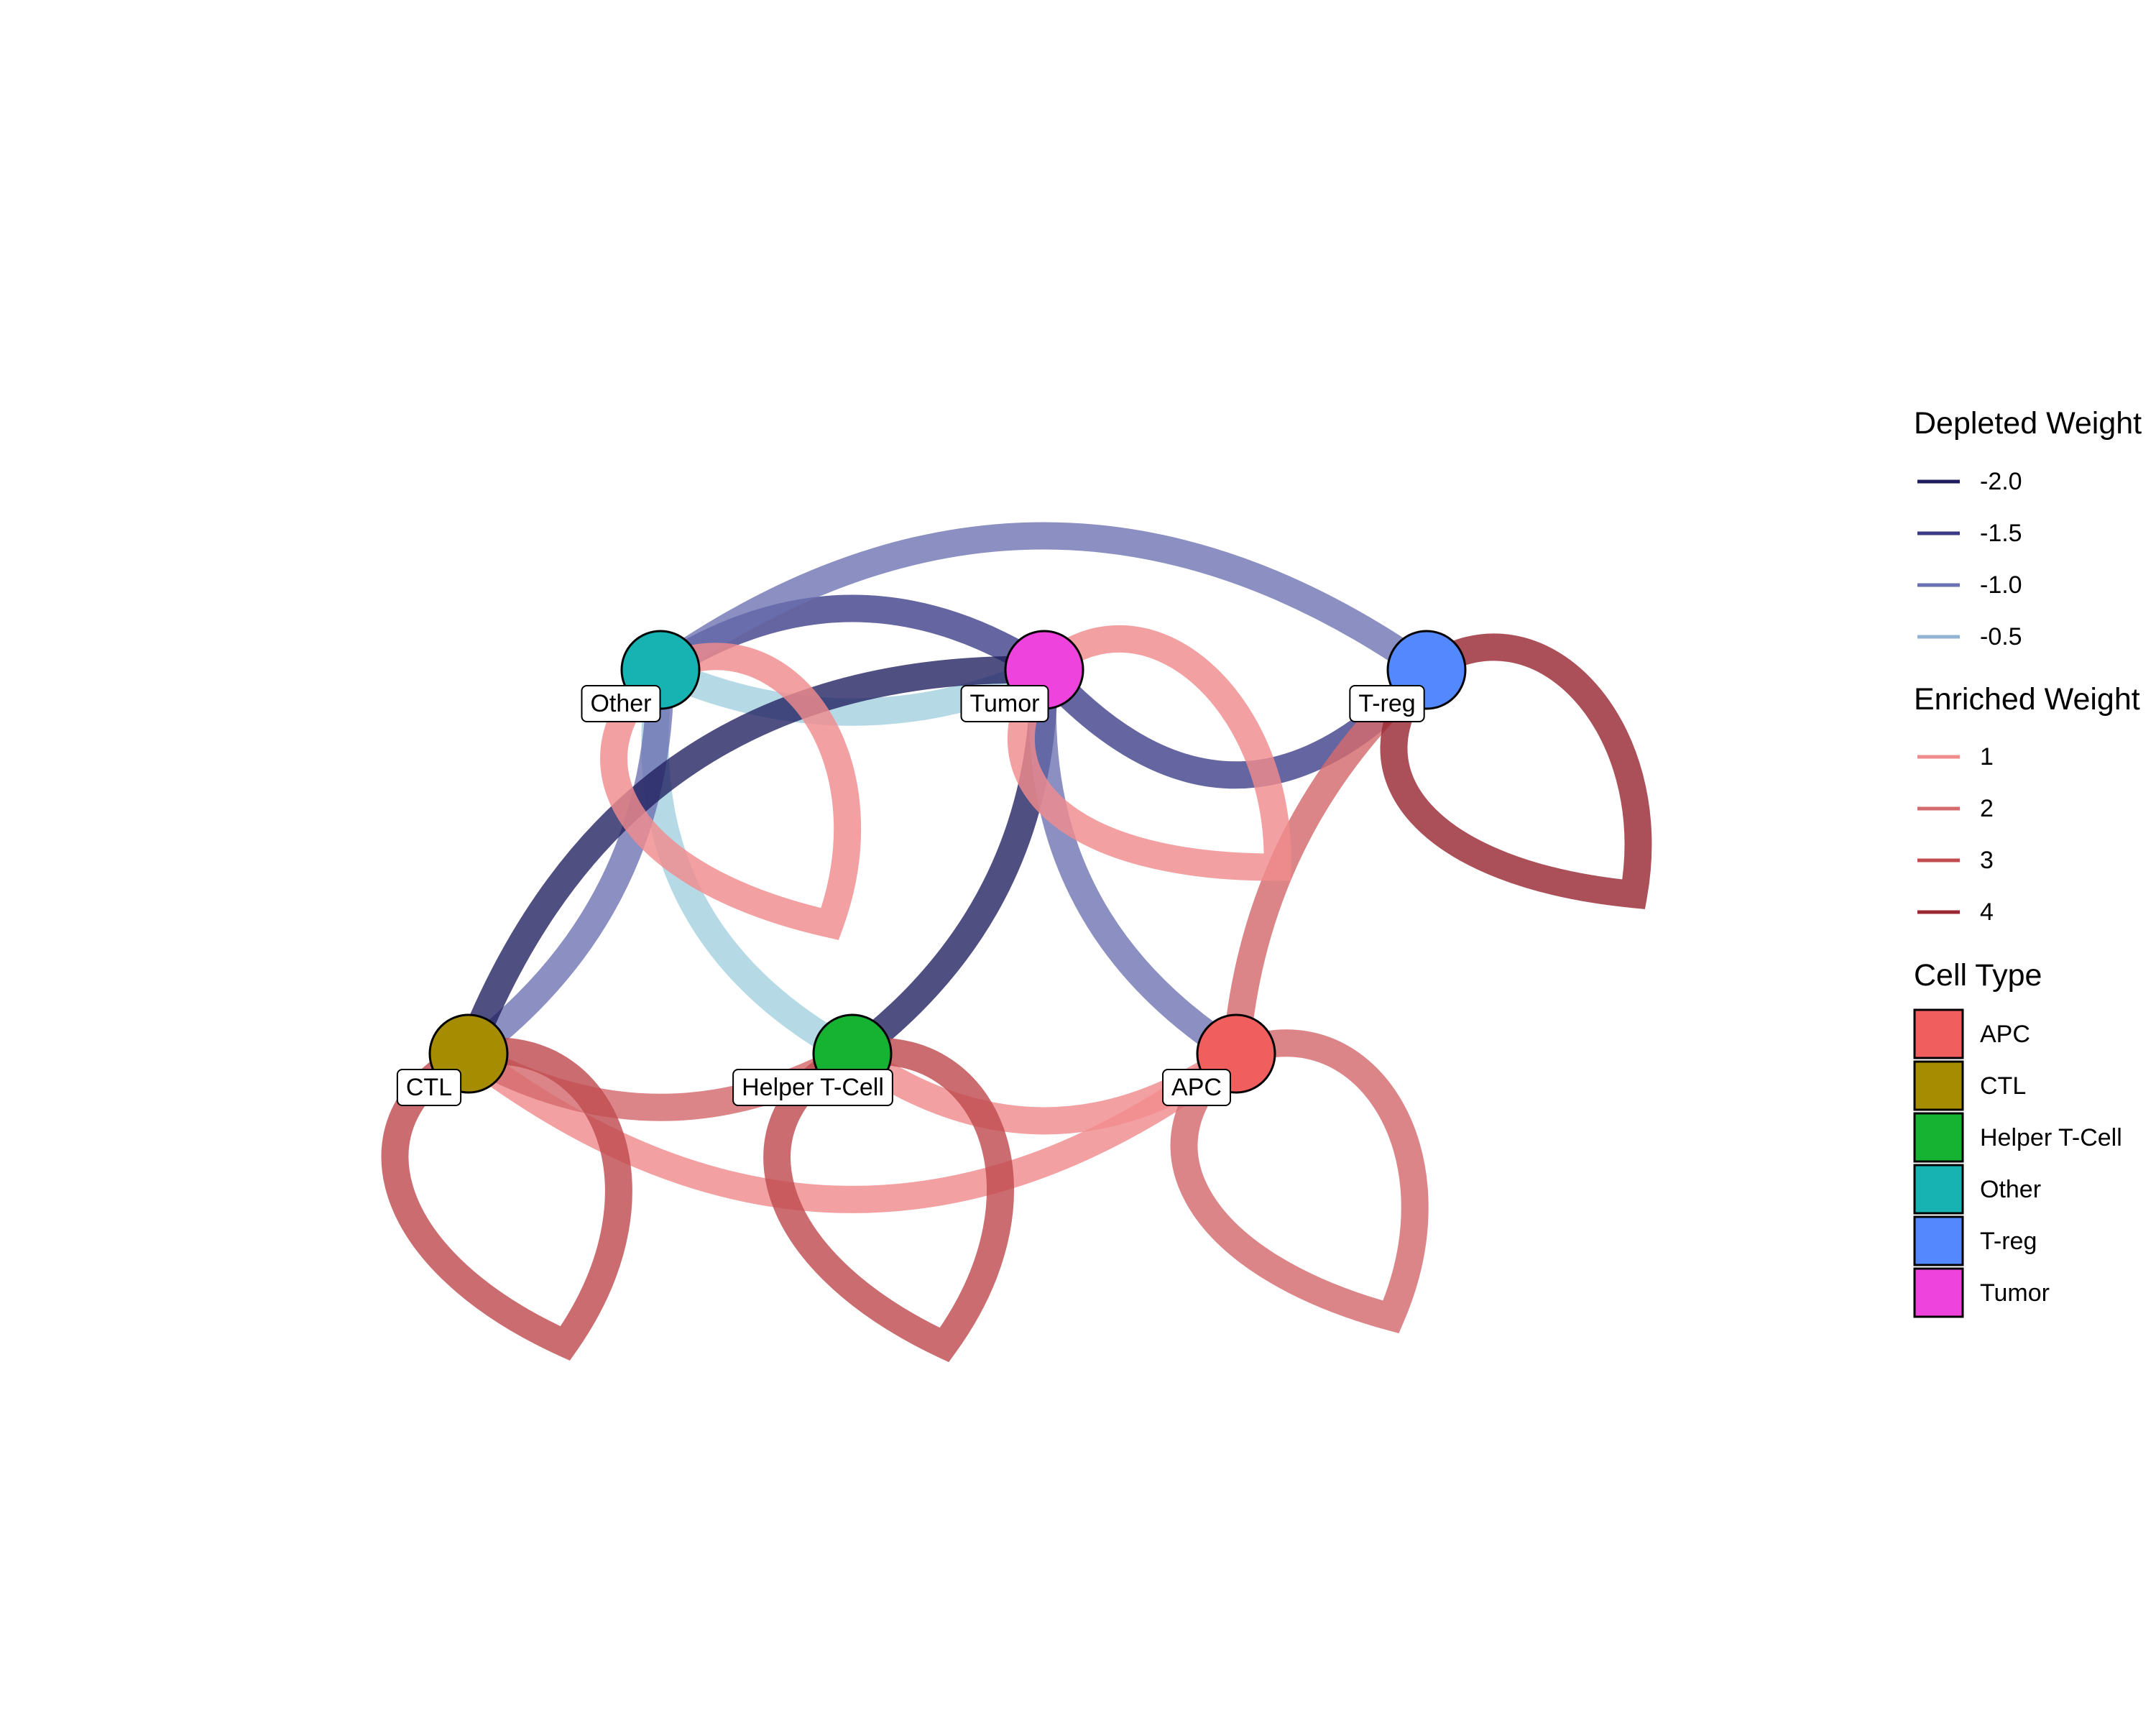  I want to click on edge-tumor-apc, so click(1136, 867).